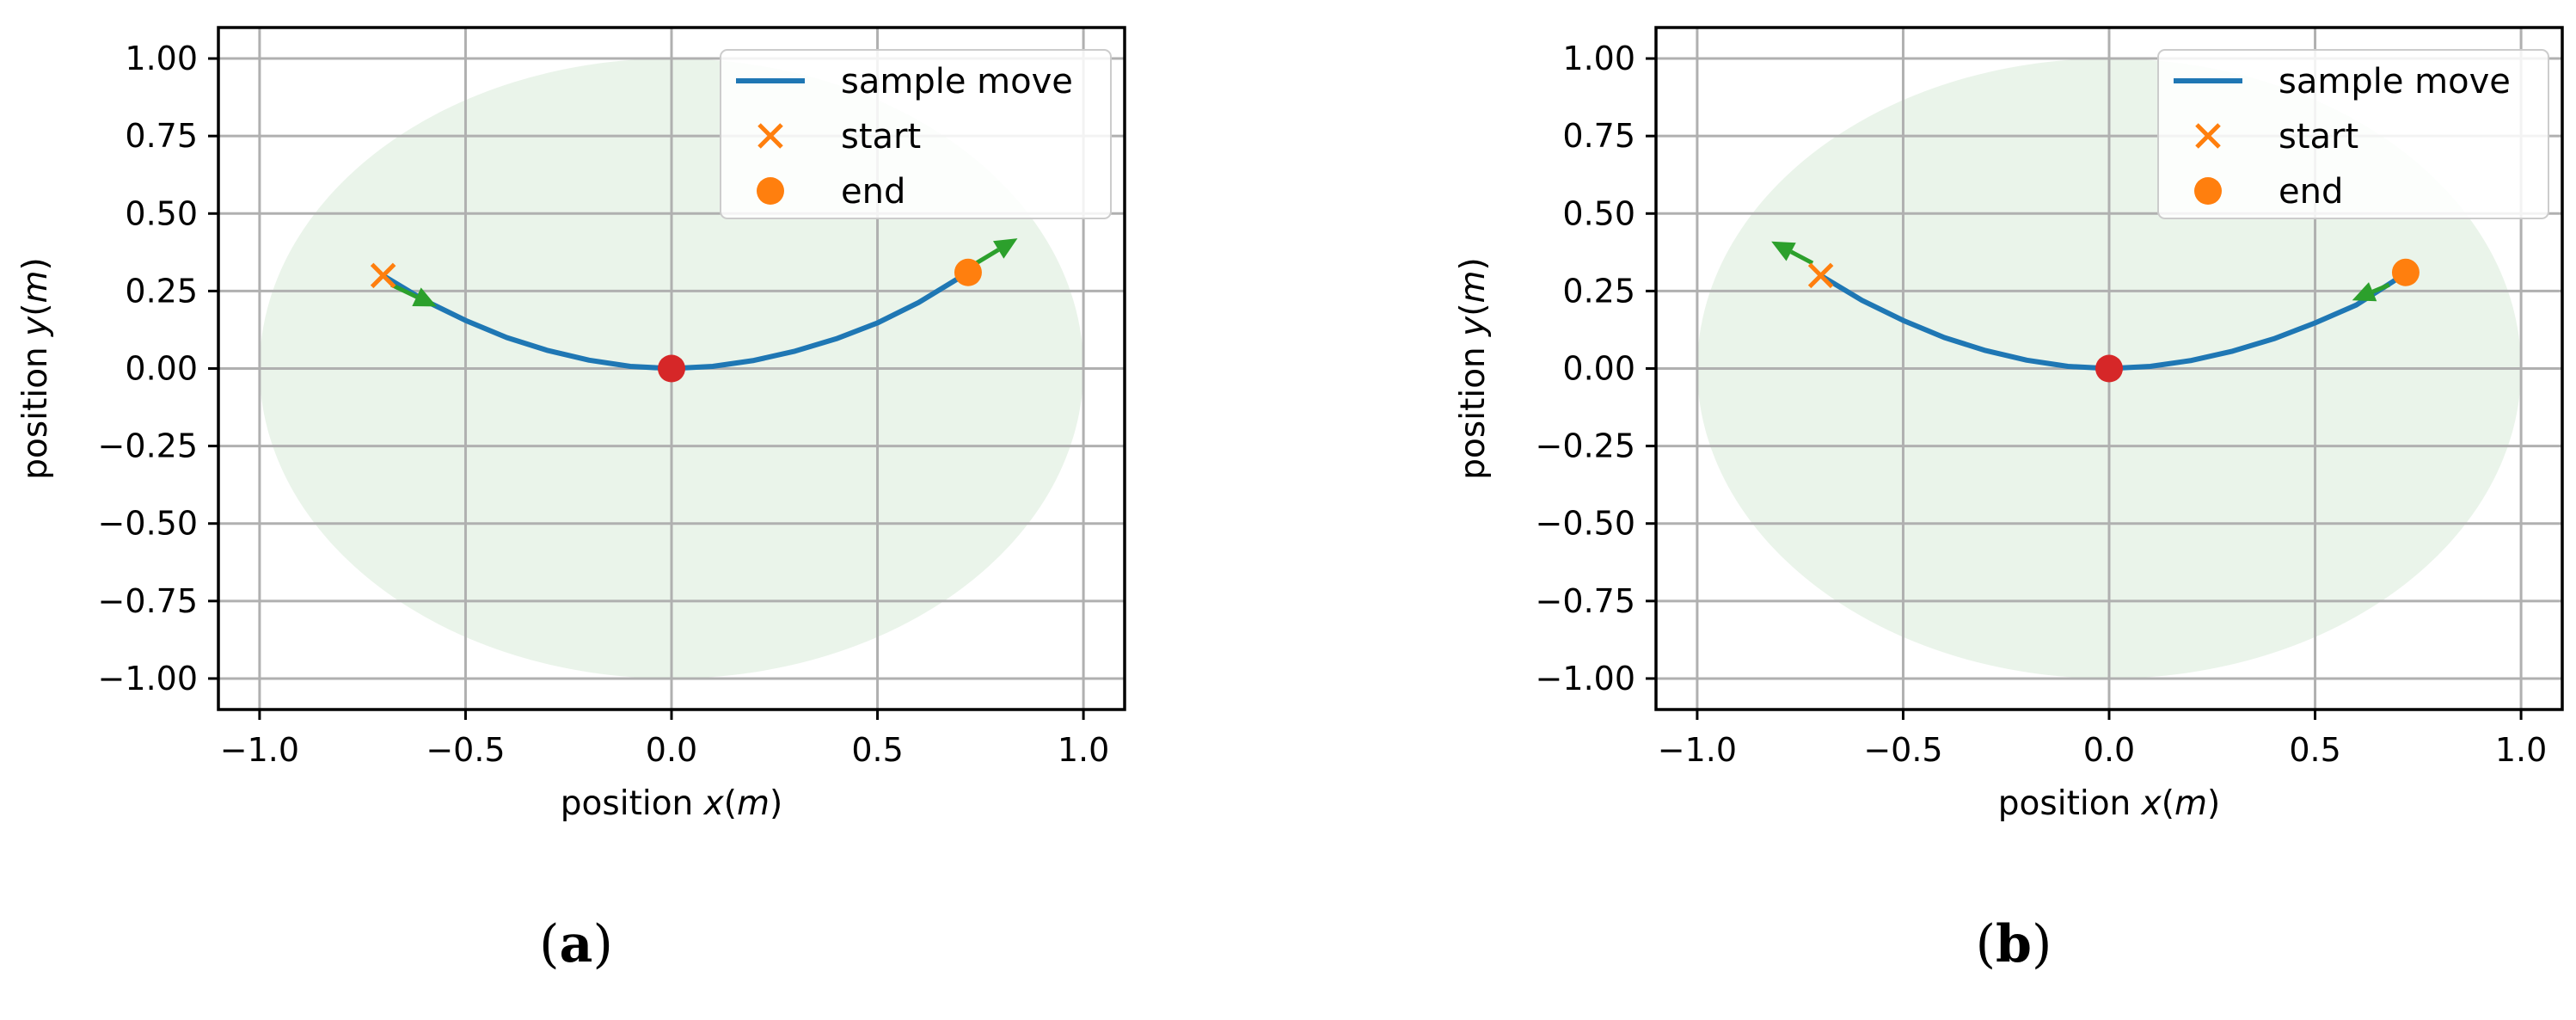 The width and height of the screenshot is (2576, 1020). I want to click on panel-label: (b), so click(2014, 944).